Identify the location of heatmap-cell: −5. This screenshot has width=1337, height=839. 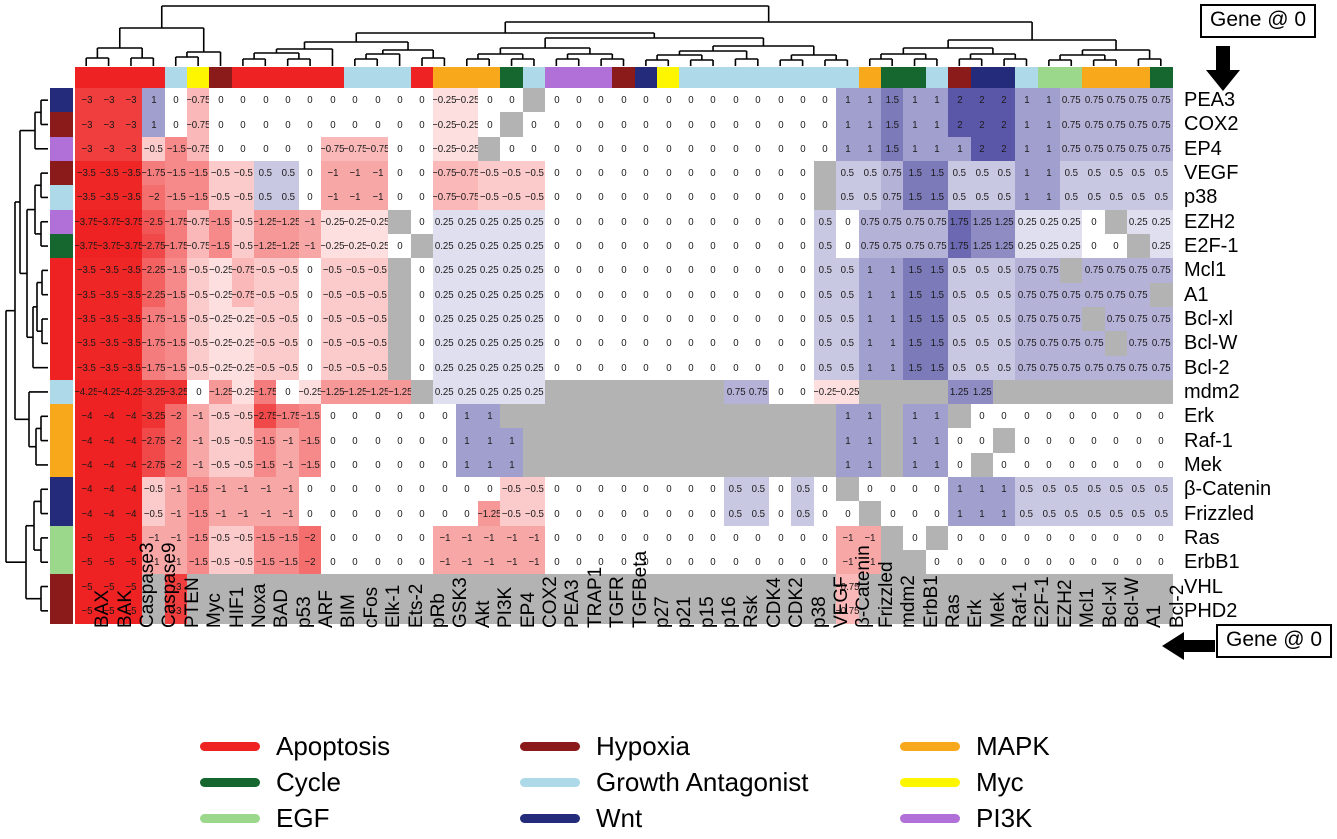
(131, 587).